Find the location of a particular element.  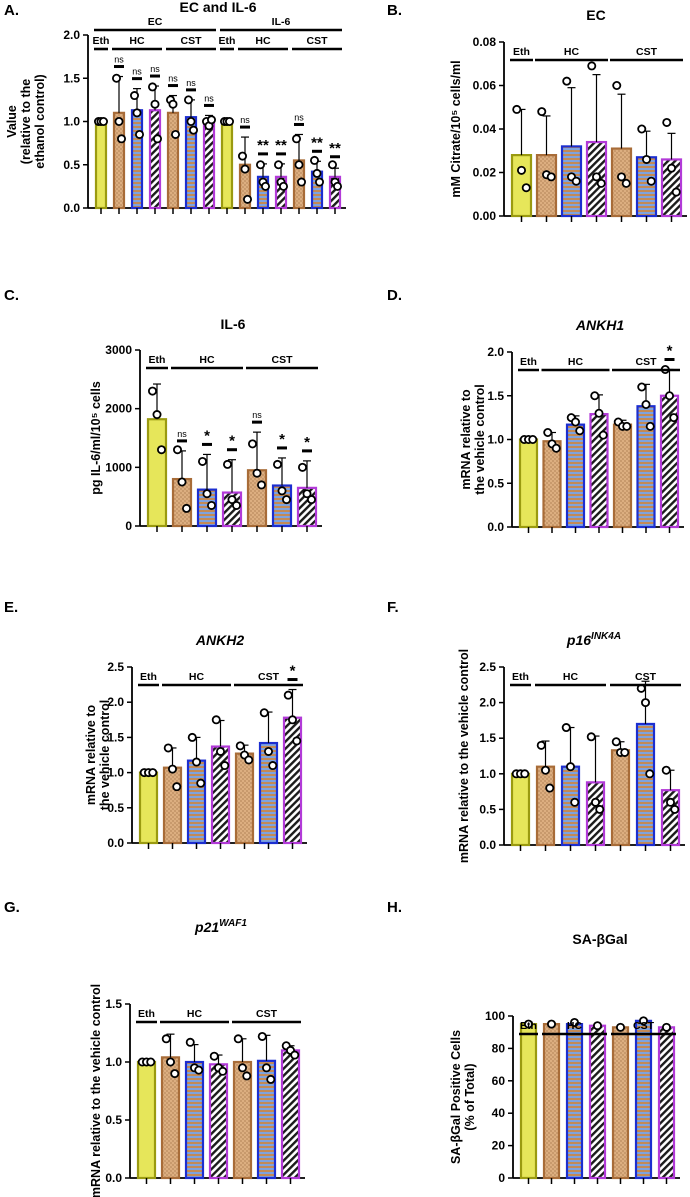

y-tick-label: 0.04 is located at coordinates (485, 129).